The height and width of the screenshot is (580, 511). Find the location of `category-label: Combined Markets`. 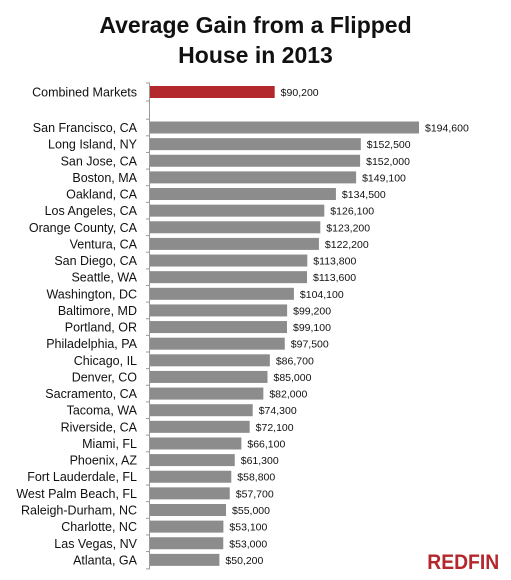

category-label: Combined Markets is located at coordinates (84, 93).